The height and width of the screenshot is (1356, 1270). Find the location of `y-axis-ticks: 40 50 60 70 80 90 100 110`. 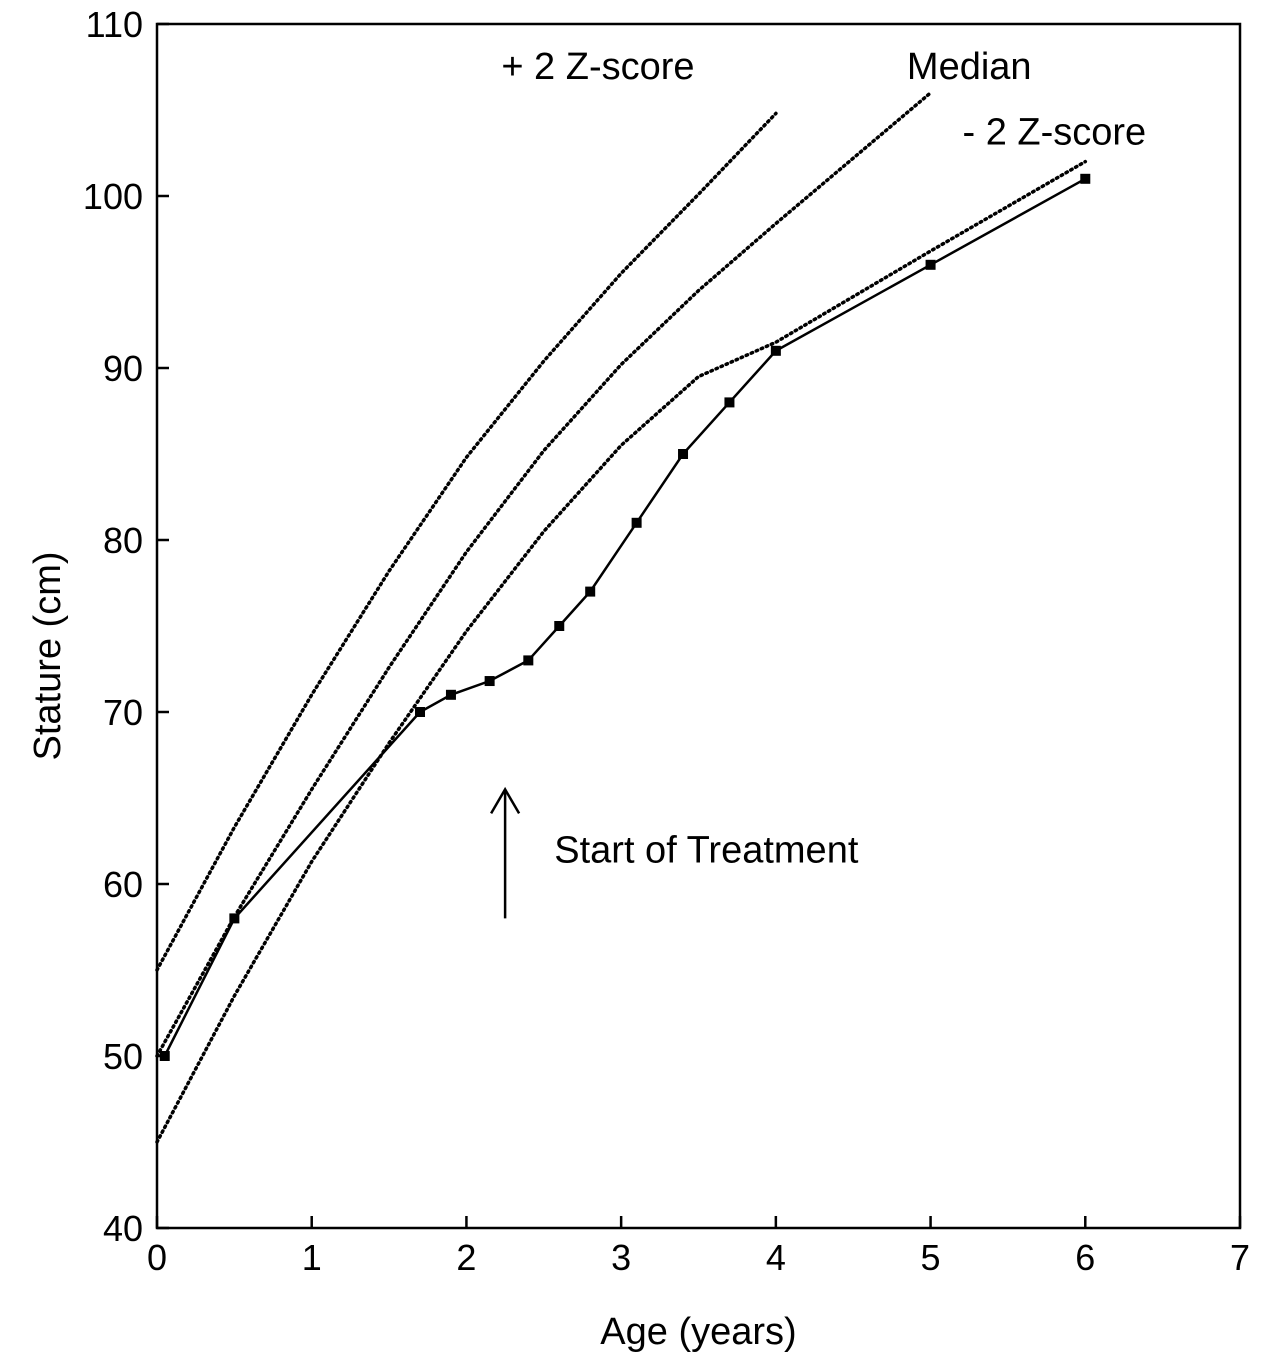

y-axis-ticks: 40 50 60 70 80 90 100 110 is located at coordinates (126, 626).